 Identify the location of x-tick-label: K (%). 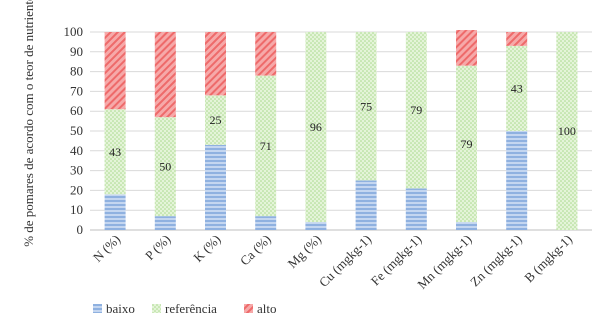
(206, 248).